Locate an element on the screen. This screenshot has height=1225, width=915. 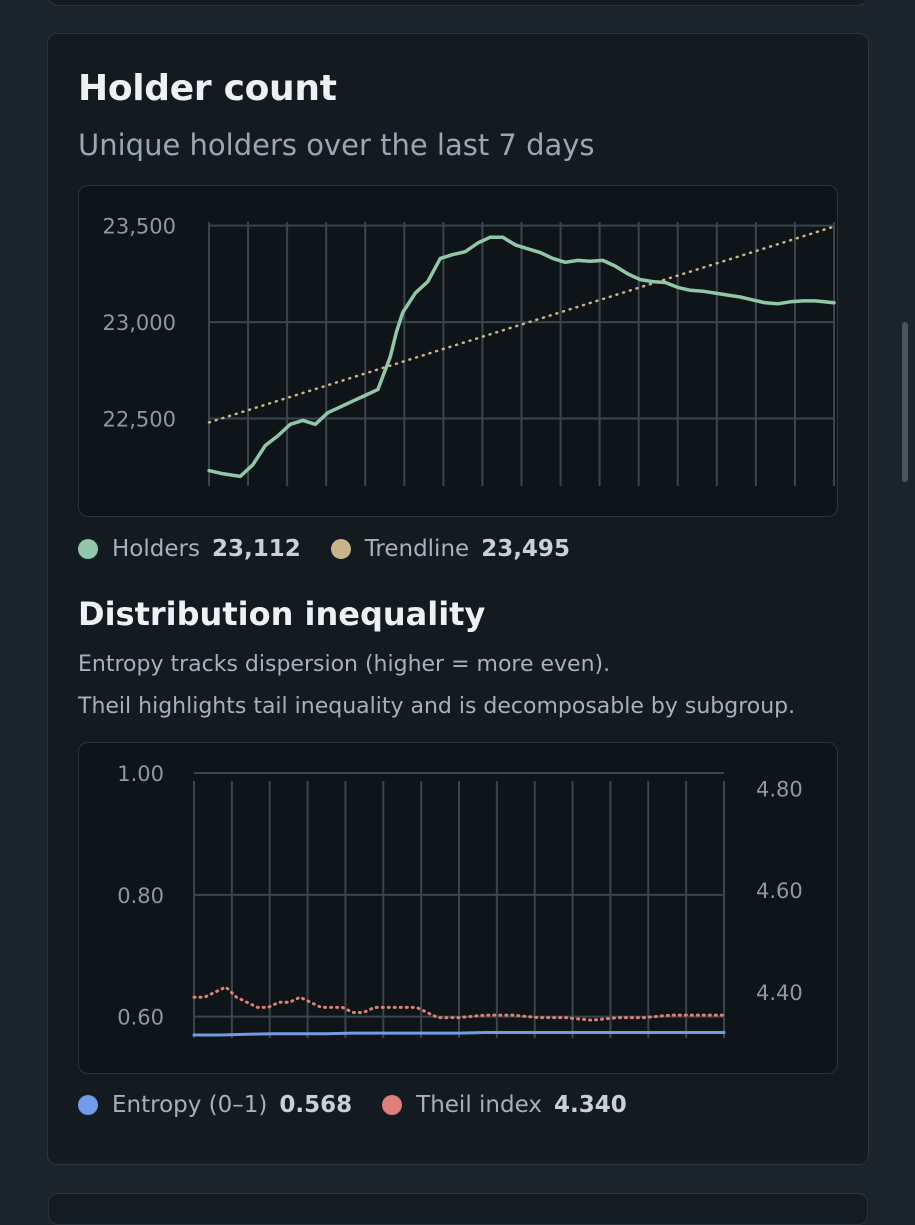
distribution-legend: Entropy (0–1) 0.568 Theil index 4.340 is located at coordinates (367, 1105).